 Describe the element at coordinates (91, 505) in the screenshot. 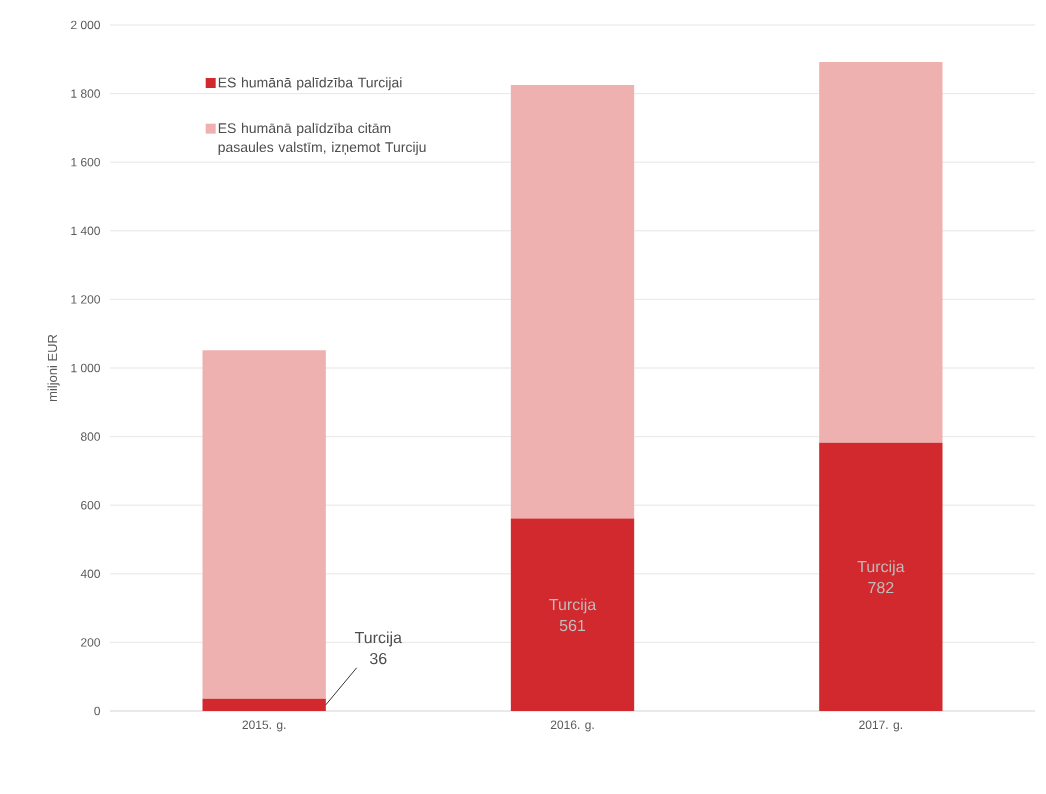

I see `y-tick-label: 600` at that location.